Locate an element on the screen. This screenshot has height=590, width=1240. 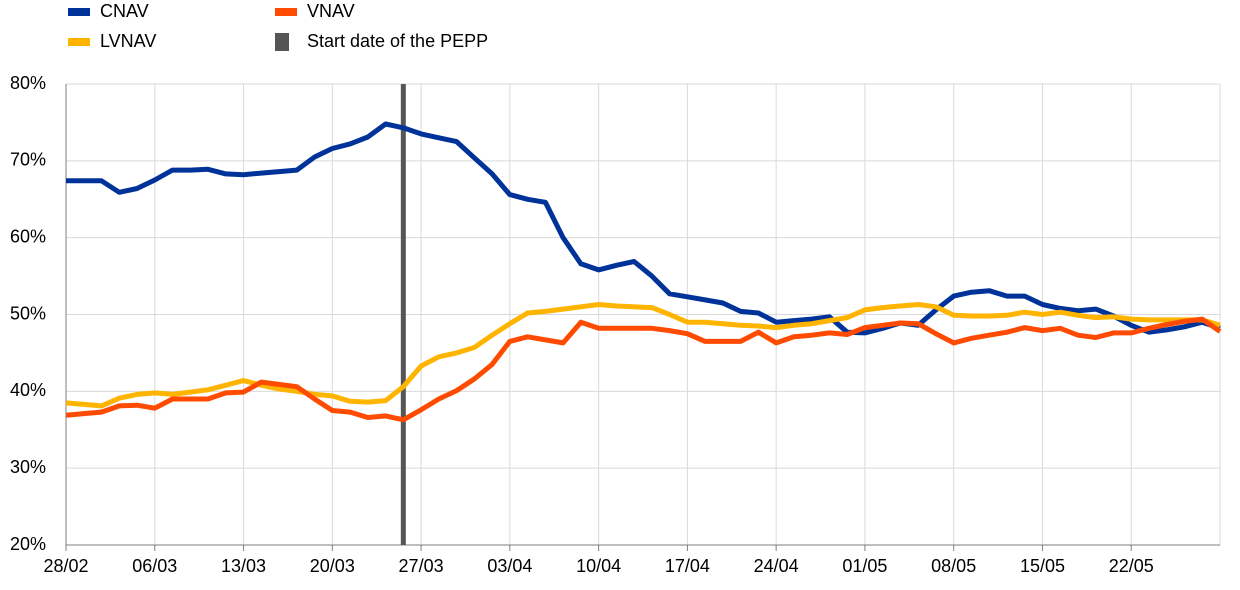
x-tick-label: 06/03 is located at coordinates (154, 566).